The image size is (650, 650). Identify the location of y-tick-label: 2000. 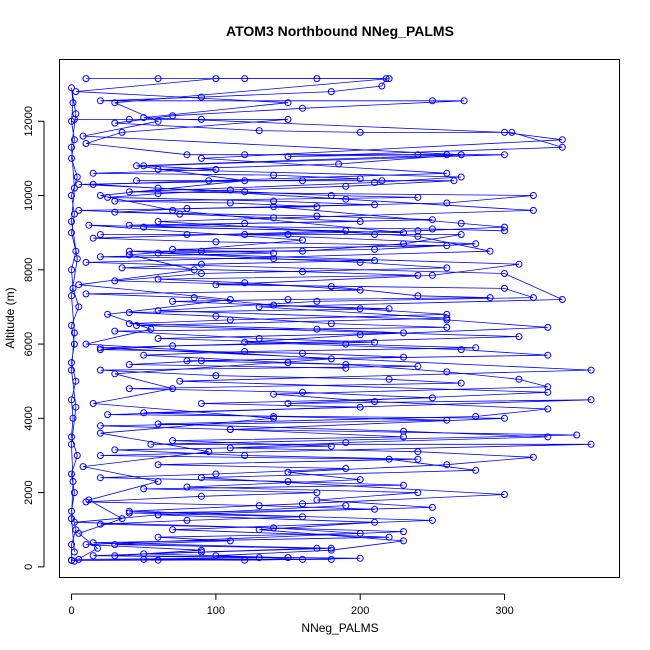
(29, 492).